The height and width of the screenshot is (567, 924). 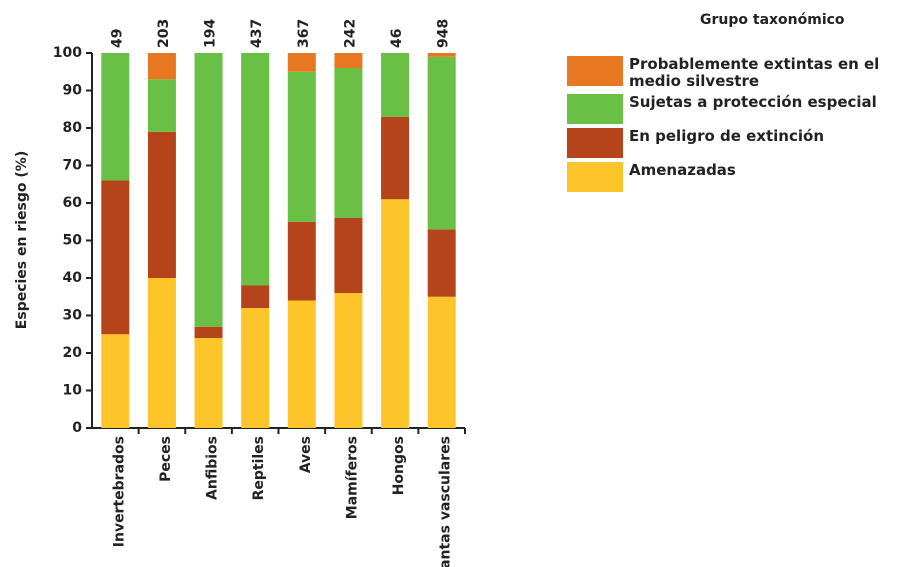 What do you see at coordinates (117, 38) in the screenshot?
I see `bar-annotation: 49` at bounding box center [117, 38].